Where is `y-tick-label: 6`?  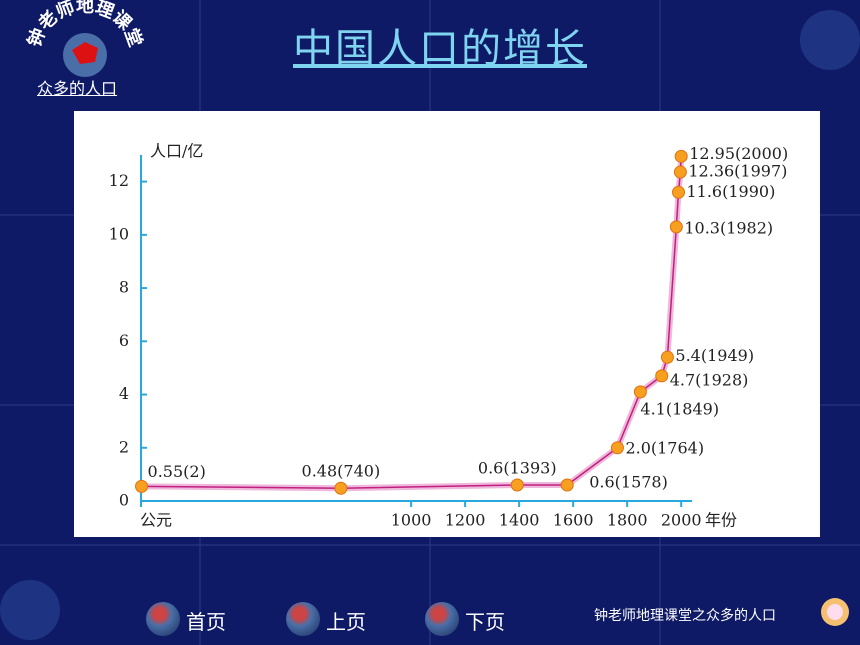 y-tick-label: 6 is located at coordinates (124, 340).